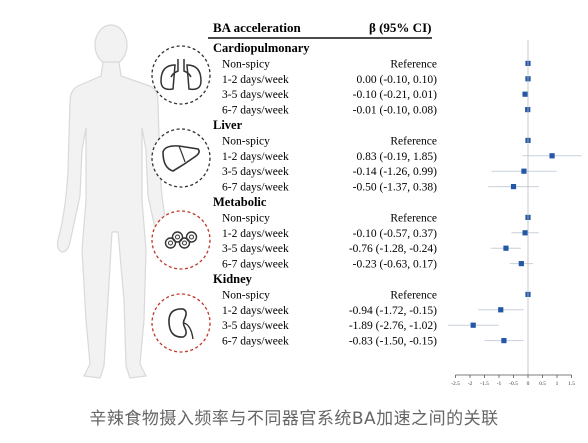 The height and width of the screenshot is (443, 588). I want to click on x-tick-label: 0, so click(528, 384).